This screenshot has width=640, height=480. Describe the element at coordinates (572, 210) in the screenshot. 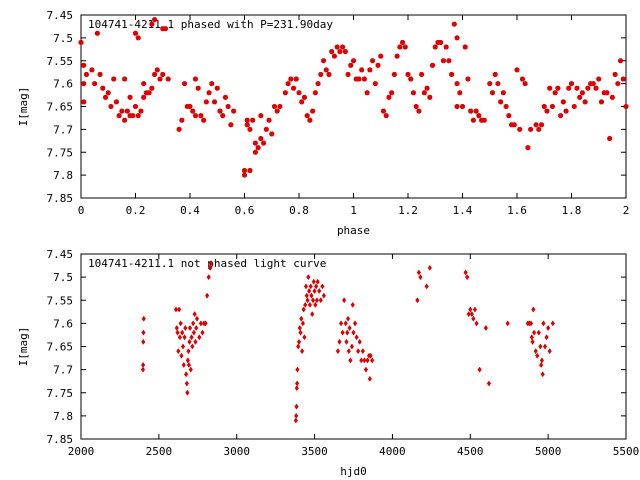

I see `x-tick-label: 1.8` at that location.